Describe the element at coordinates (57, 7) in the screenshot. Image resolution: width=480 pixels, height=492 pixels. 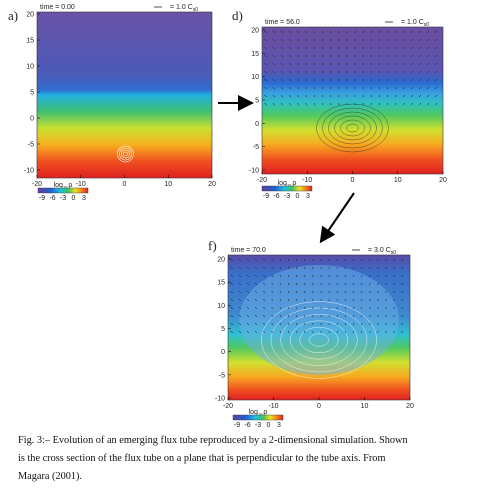
I see `time-label: time = 0.00` at that location.